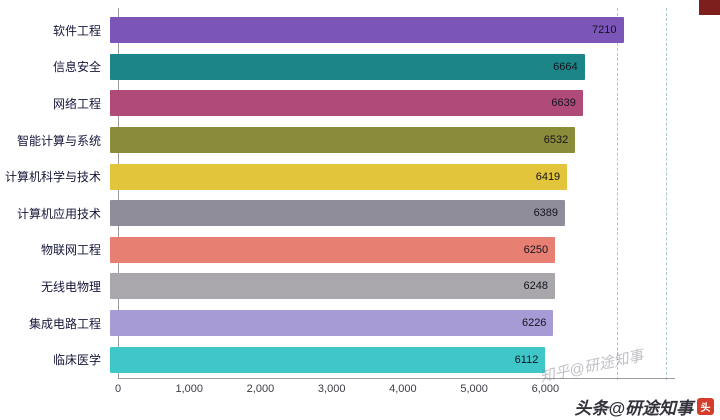 The image size is (720, 420). I want to click on bar-track: 6226, so click(386, 323).